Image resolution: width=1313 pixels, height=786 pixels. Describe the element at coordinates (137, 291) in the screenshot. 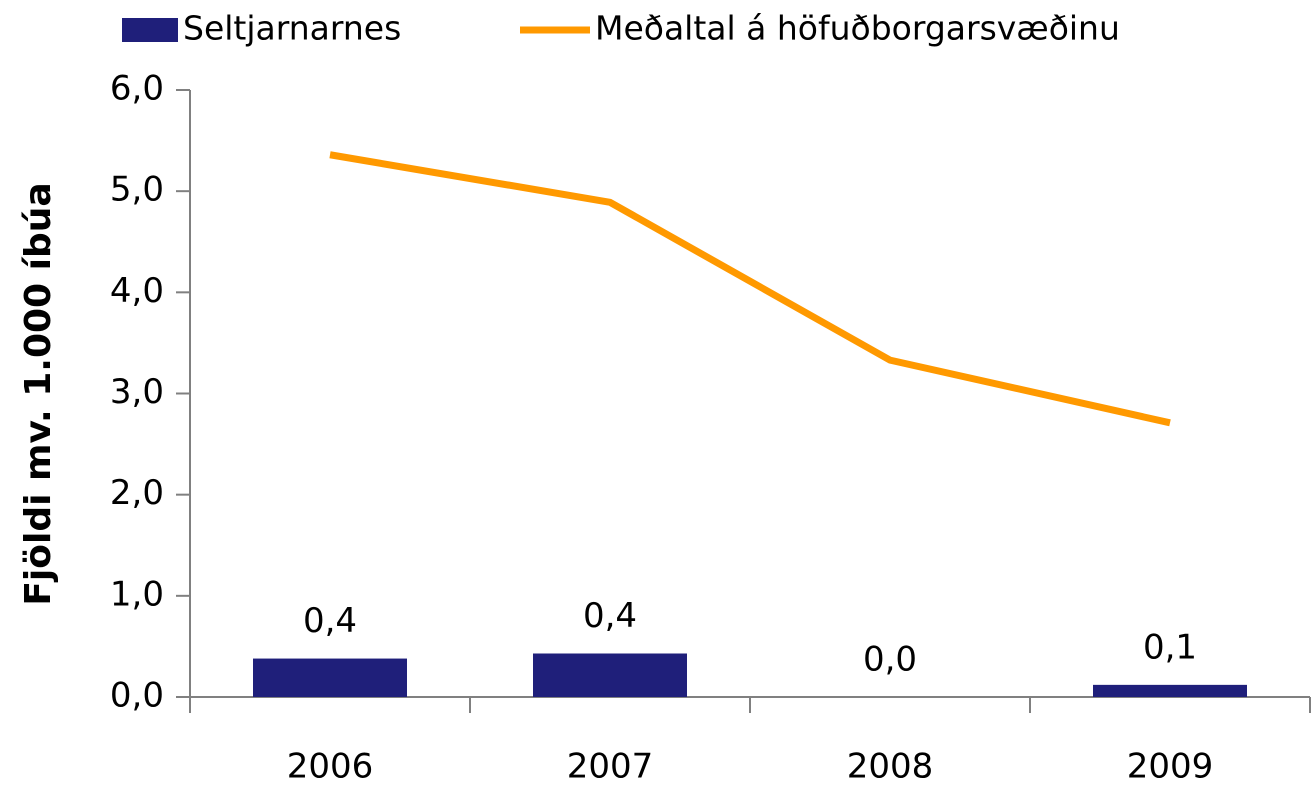

I see `y-tick-label: 4,0` at that location.